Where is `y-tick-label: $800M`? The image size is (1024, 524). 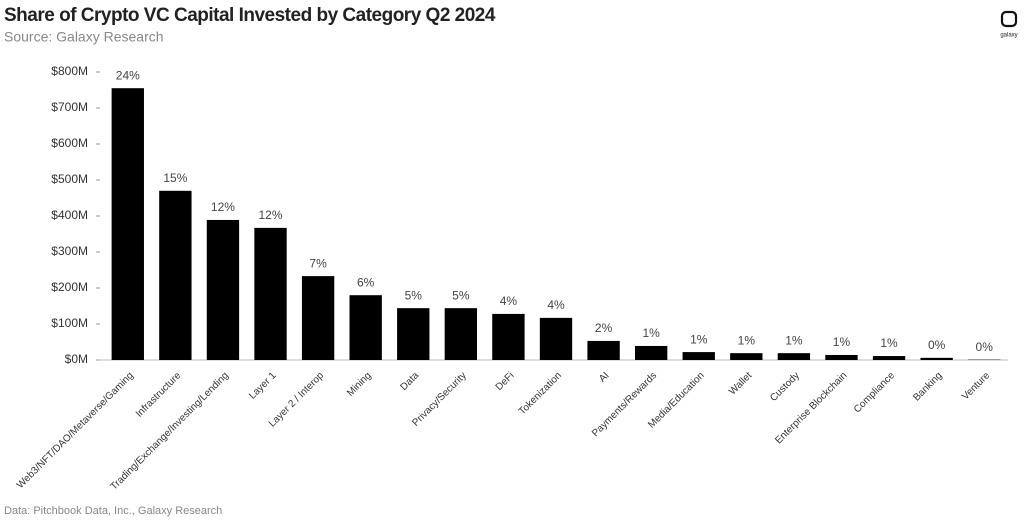
y-tick-label: $800M is located at coordinates (69, 71).